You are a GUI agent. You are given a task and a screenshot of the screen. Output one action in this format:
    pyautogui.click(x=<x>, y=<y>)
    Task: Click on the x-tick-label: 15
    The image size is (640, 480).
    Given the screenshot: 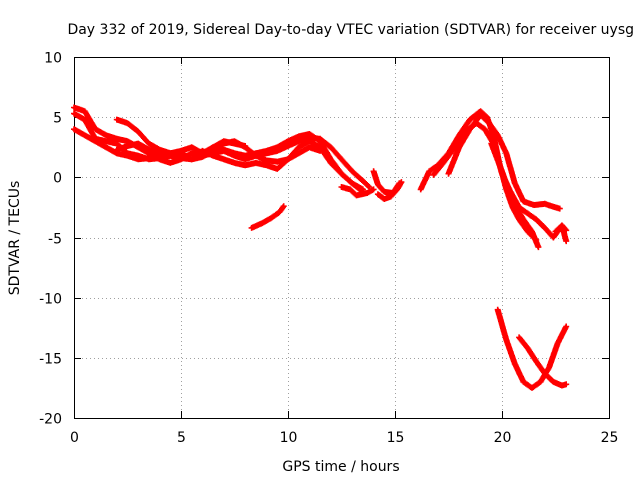 What is the action you would take?
    pyautogui.click(x=396, y=438)
    